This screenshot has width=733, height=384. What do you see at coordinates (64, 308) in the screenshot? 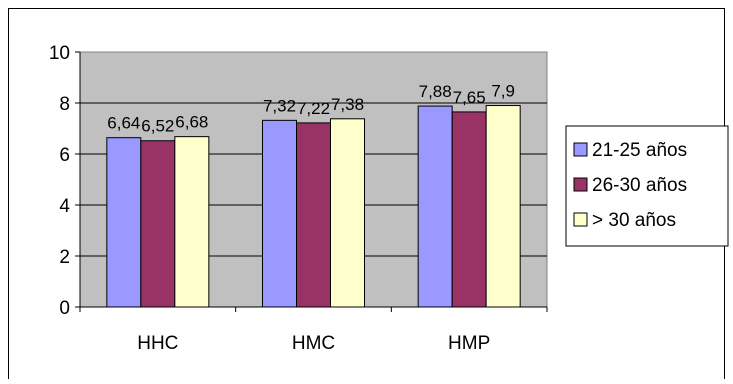
I see `y-tick-label: 0` at bounding box center [64, 308].